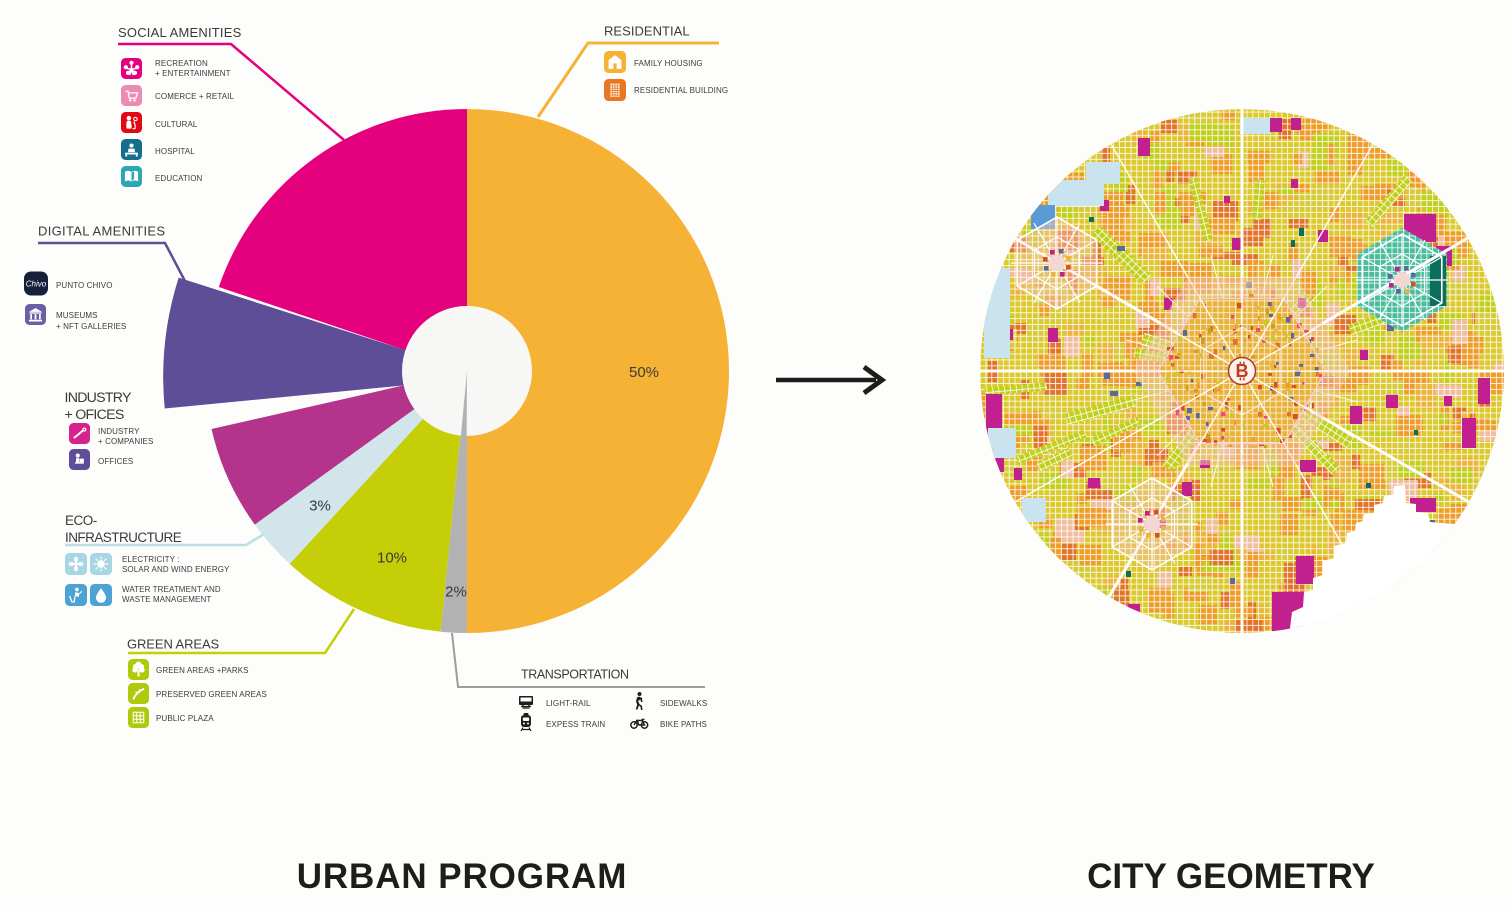 Image resolution: width=1512 pixels, height=906 pixels. Describe the element at coordinates (575, 724) in the screenshot. I see `svg-text: EXPESS TRAIN` at that location.